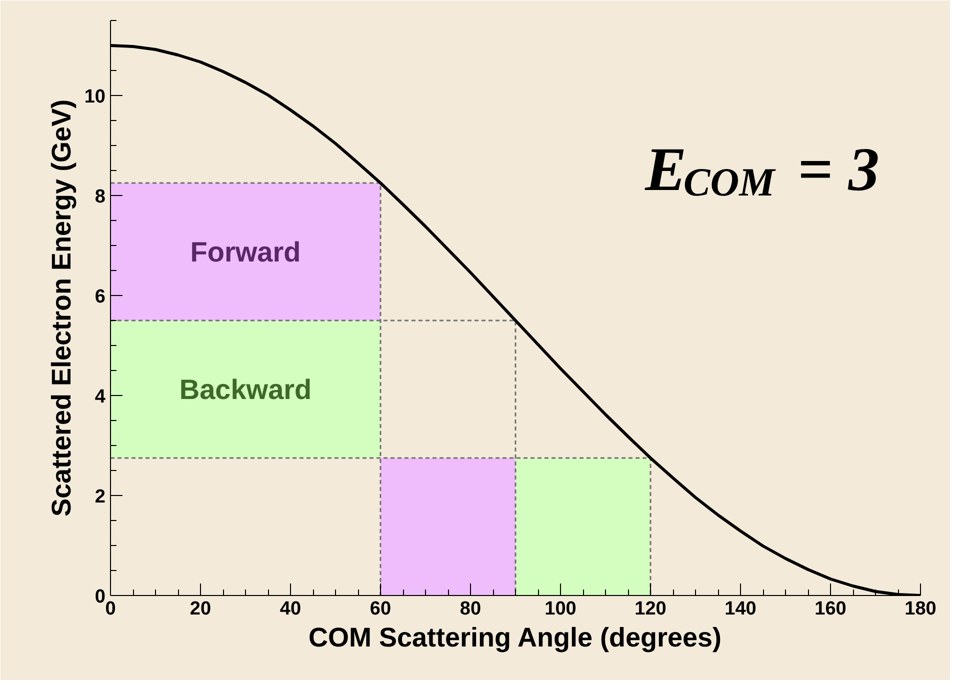 This screenshot has height=684, width=953. I want to click on y-axis-title: Scattered Electron Energy (GeV), so click(61, 308).